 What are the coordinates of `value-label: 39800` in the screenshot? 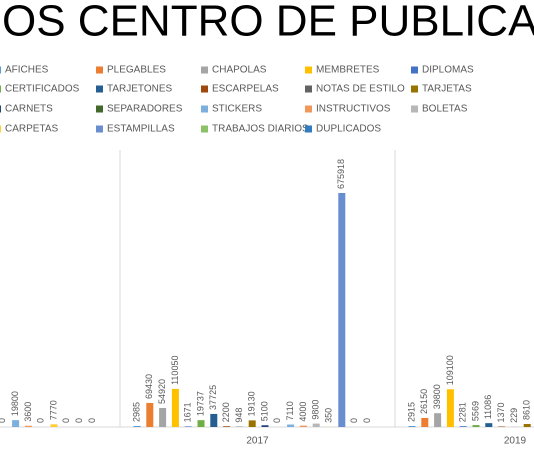 It's located at (437, 396).